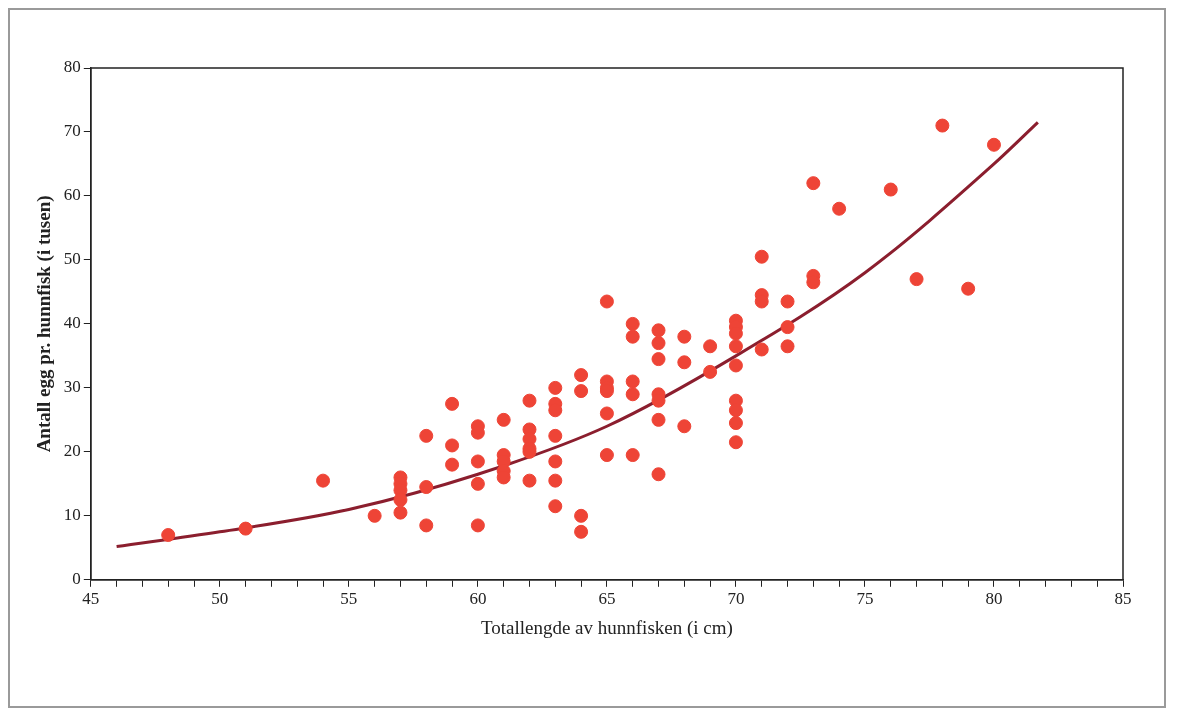 The height and width of the screenshot is (714, 1178). I want to click on x-tick-label: 55, so click(349, 599).